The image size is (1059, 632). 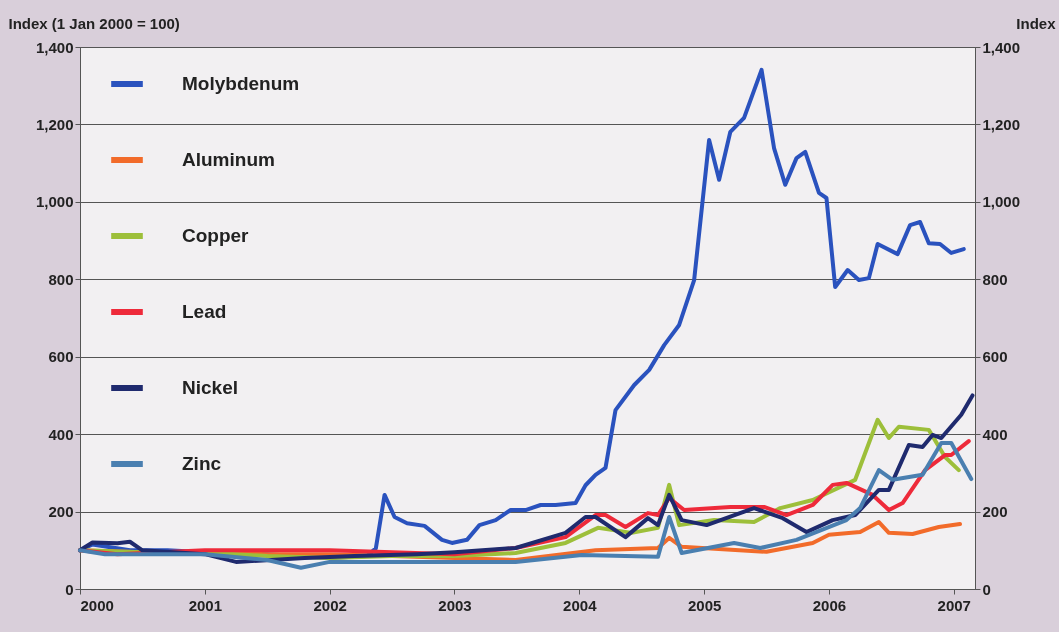 I want to click on legend-label: Lead, so click(x=204, y=311).